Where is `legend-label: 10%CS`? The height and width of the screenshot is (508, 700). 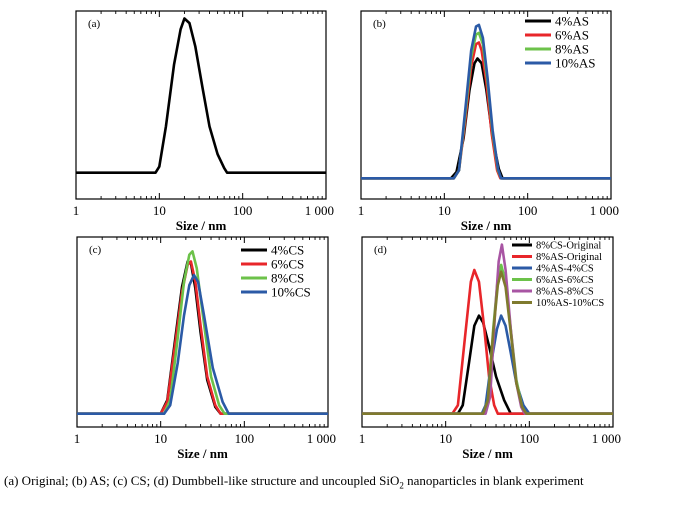 legend-label: 10%CS is located at coordinates (291, 292).